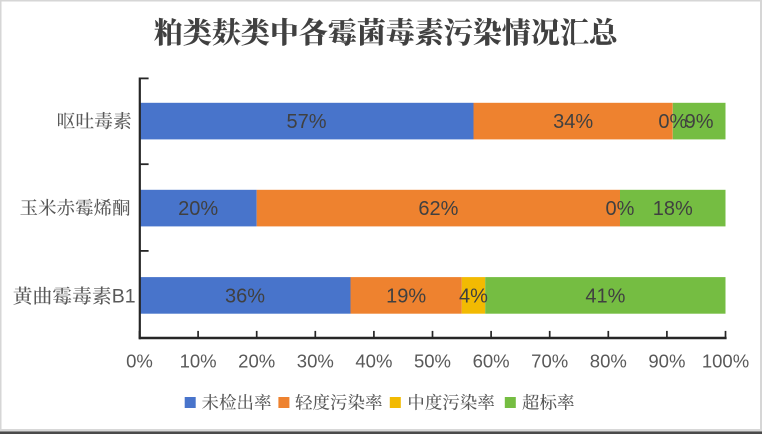  What do you see at coordinates (673, 209) in the screenshot?
I see `svg-text: 18%` at bounding box center [673, 209].